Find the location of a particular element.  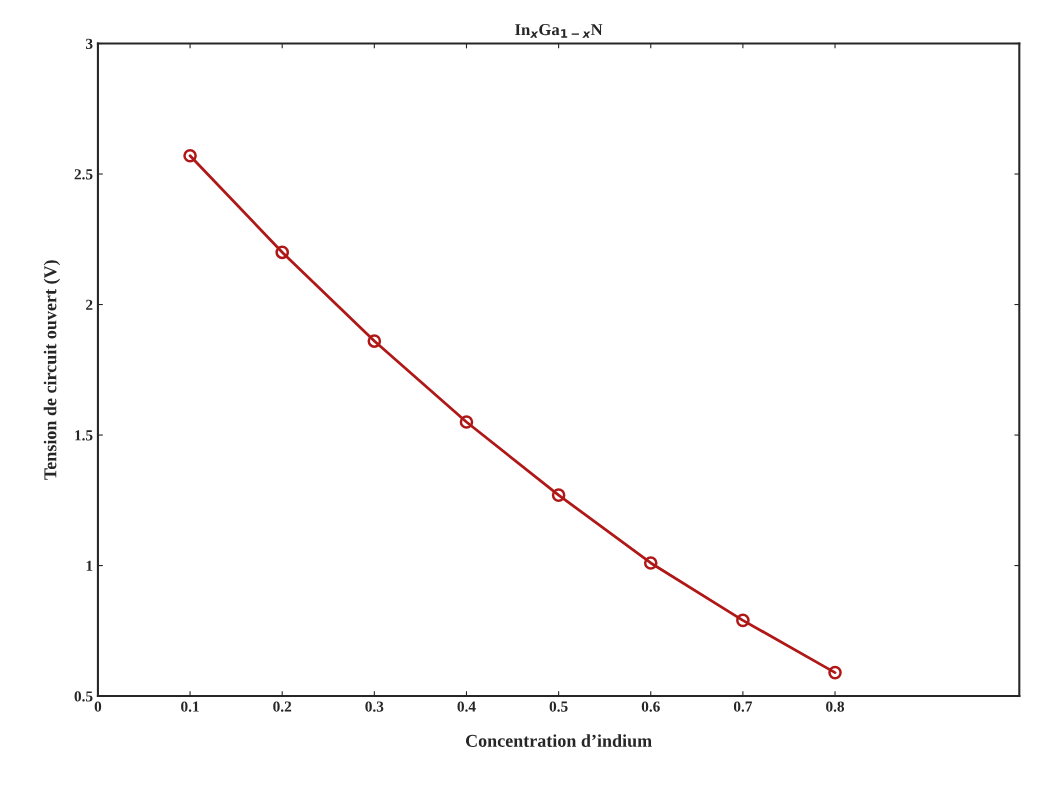

x-tick-label: 0.4 is located at coordinates (466, 706).